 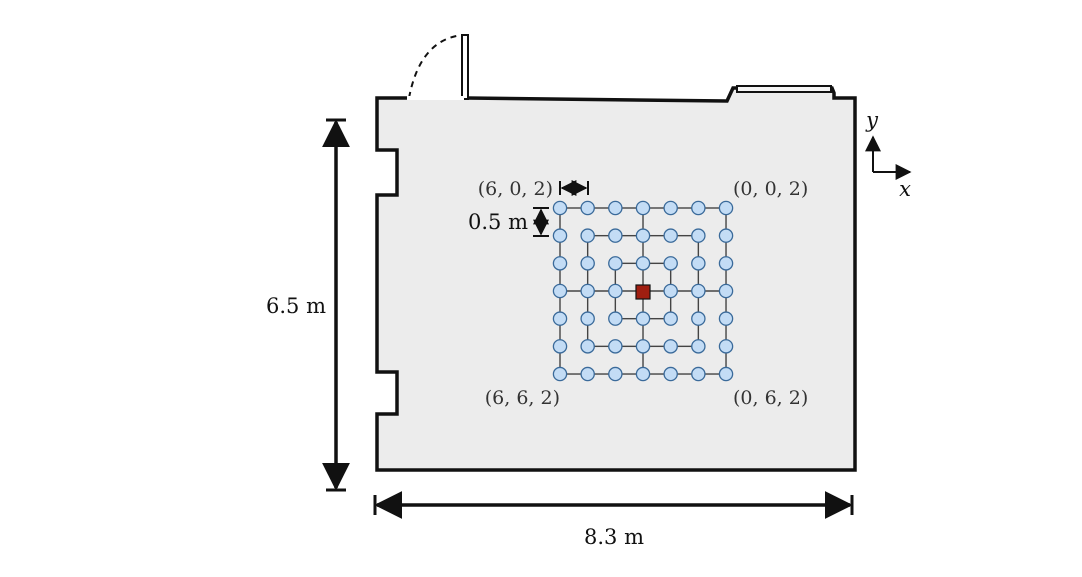 What do you see at coordinates (905, 189) in the screenshot?
I see `x-axis-label: x` at bounding box center [905, 189].